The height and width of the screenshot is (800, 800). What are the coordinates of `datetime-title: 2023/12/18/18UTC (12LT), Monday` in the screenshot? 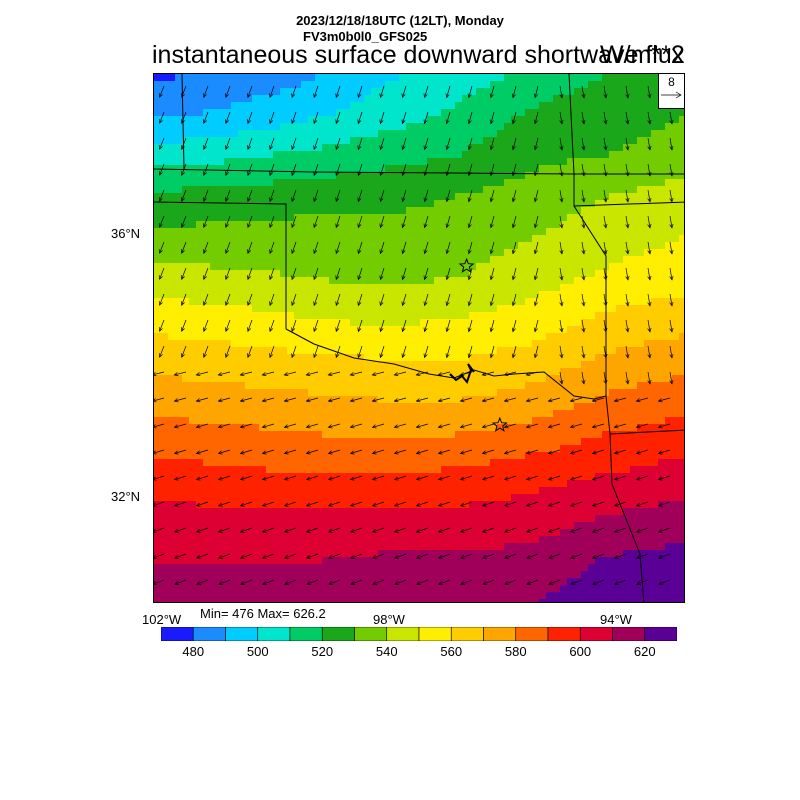 It's located at (400, 20).